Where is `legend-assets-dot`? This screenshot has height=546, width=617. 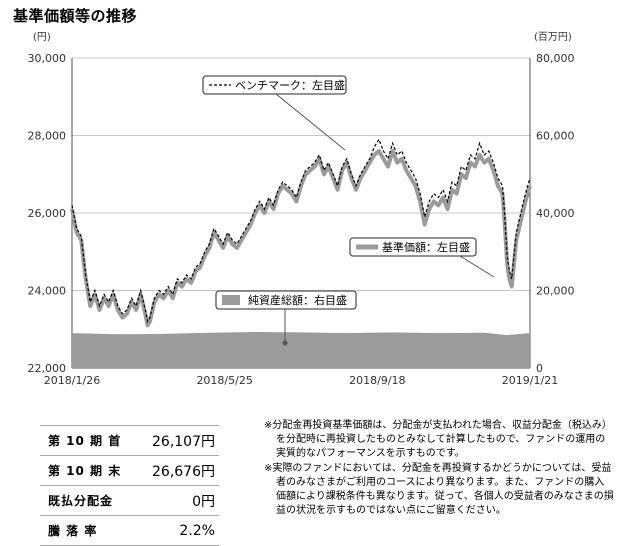 legend-assets-dot is located at coordinates (285, 343).